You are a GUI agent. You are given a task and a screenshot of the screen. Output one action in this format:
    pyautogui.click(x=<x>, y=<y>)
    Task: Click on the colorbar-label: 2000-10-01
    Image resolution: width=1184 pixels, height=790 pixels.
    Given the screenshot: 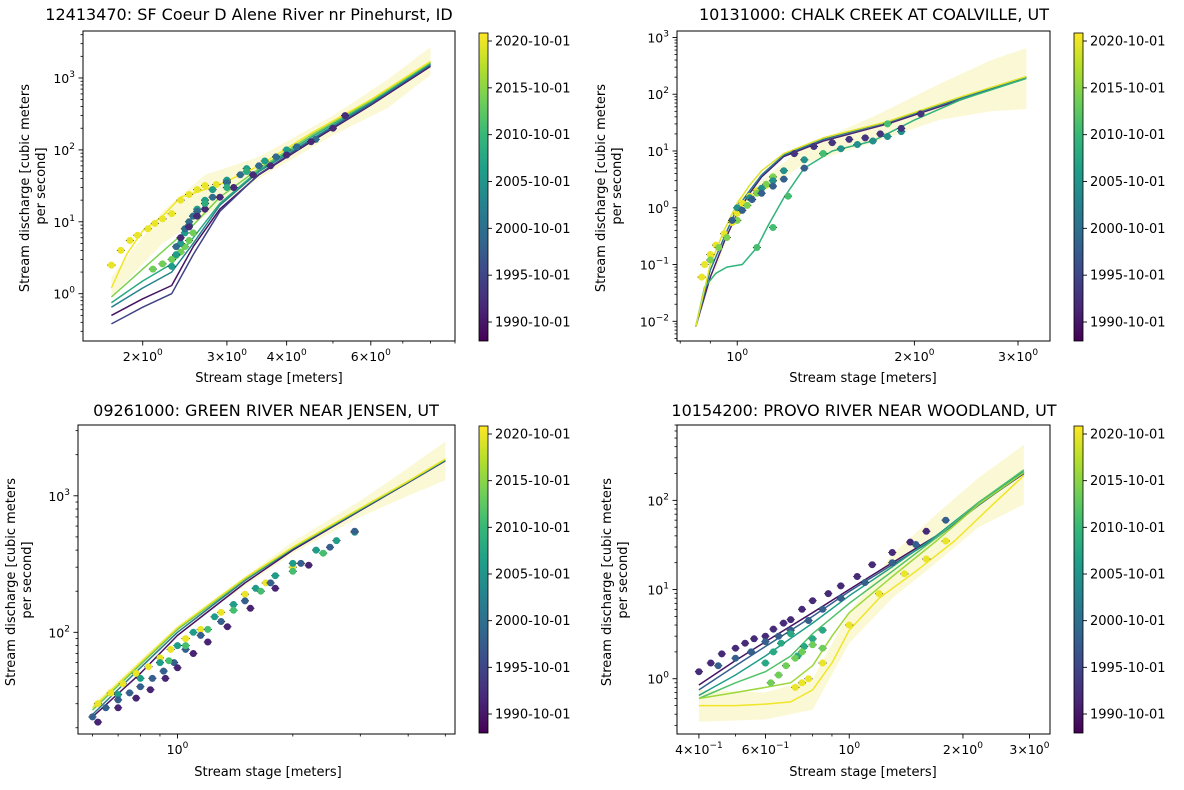 What is the action you would take?
    pyautogui.click(x=533, y=621)
    